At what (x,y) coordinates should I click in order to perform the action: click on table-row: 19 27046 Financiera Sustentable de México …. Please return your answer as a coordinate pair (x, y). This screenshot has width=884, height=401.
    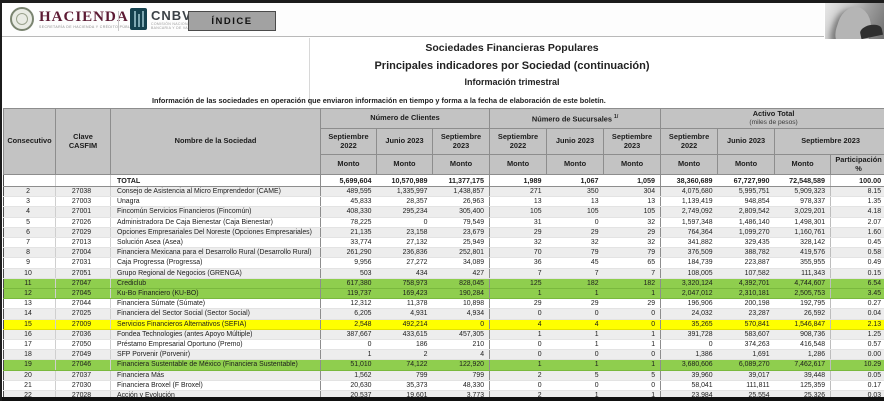
    Looking at the image, I should click on (443, 365).